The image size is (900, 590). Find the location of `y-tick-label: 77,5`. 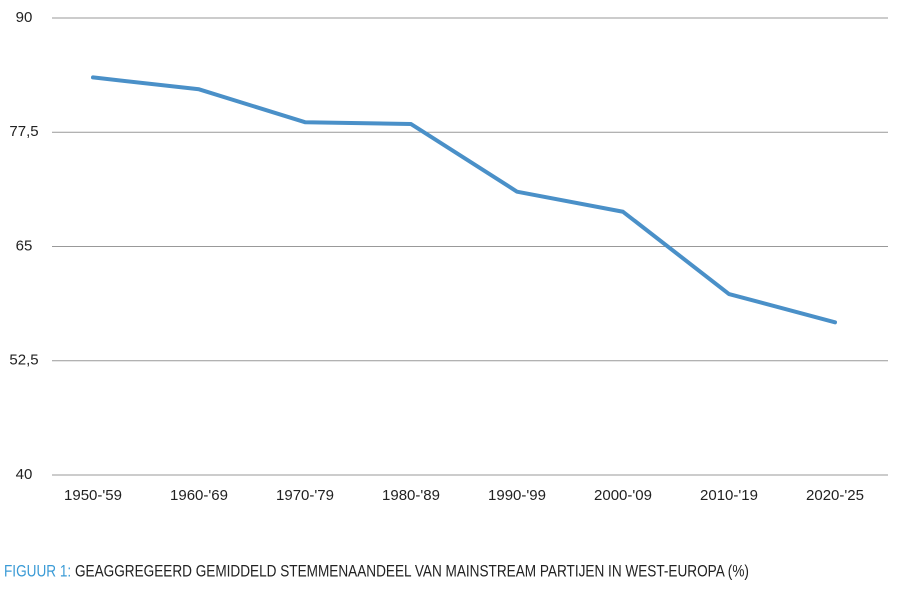

y-tick-label: 77,5 is located at coordinates (23, 131).